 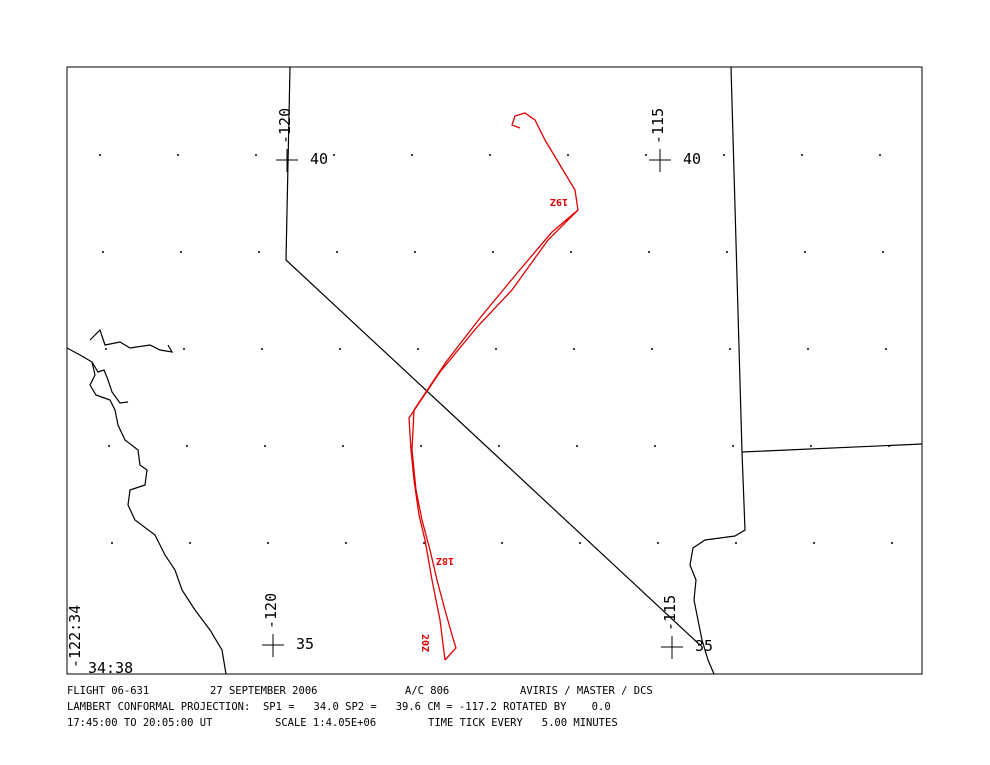 What do you see at coordinates (559, 201) in the screenshot?
I see `time-label: 19Z` at bounding box center [559, 201].